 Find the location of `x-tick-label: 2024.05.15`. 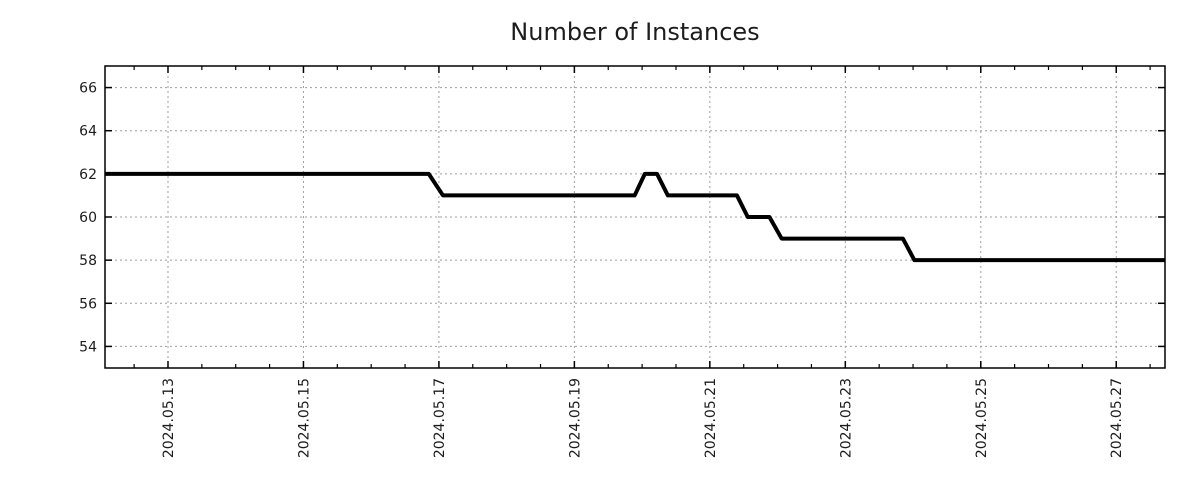

x-tick-label: 2024.05.15 is located at coordinates (304, 418).